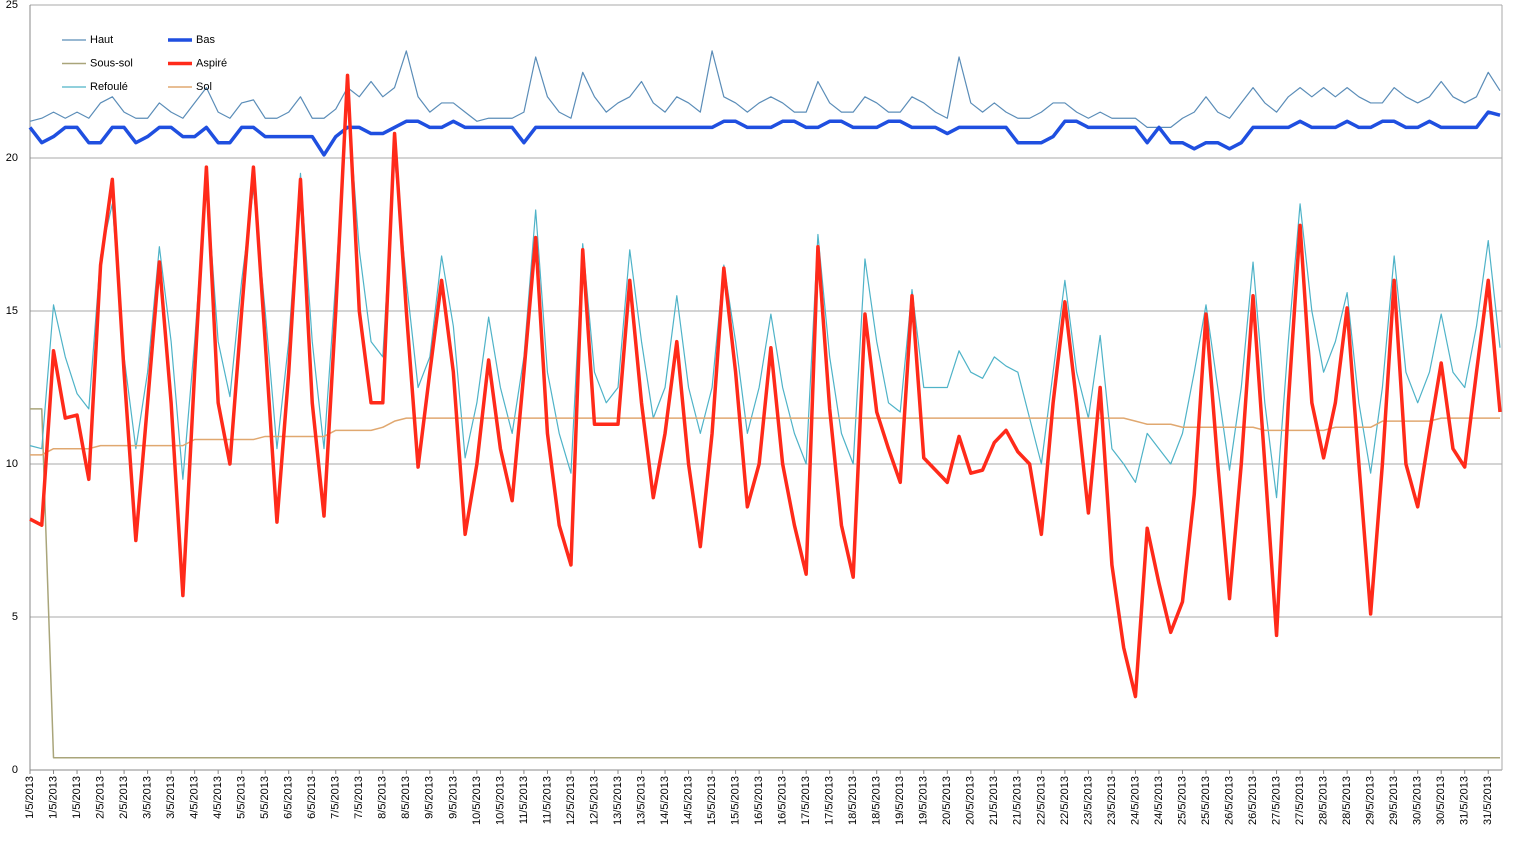 This screenshot has width=1517, height=846. Describe the element at coordinates (15, 770) in the screenshot. I see `y-tick-label: 0` at that location.